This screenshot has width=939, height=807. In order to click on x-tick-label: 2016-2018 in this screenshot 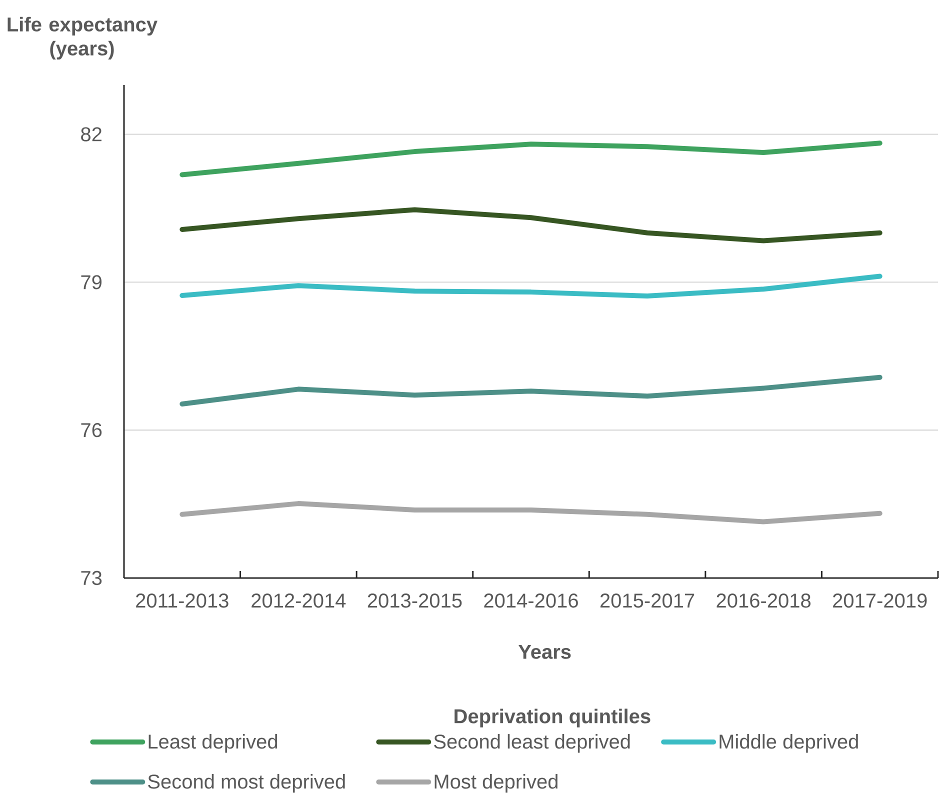, I will do `click(763, 601)`.